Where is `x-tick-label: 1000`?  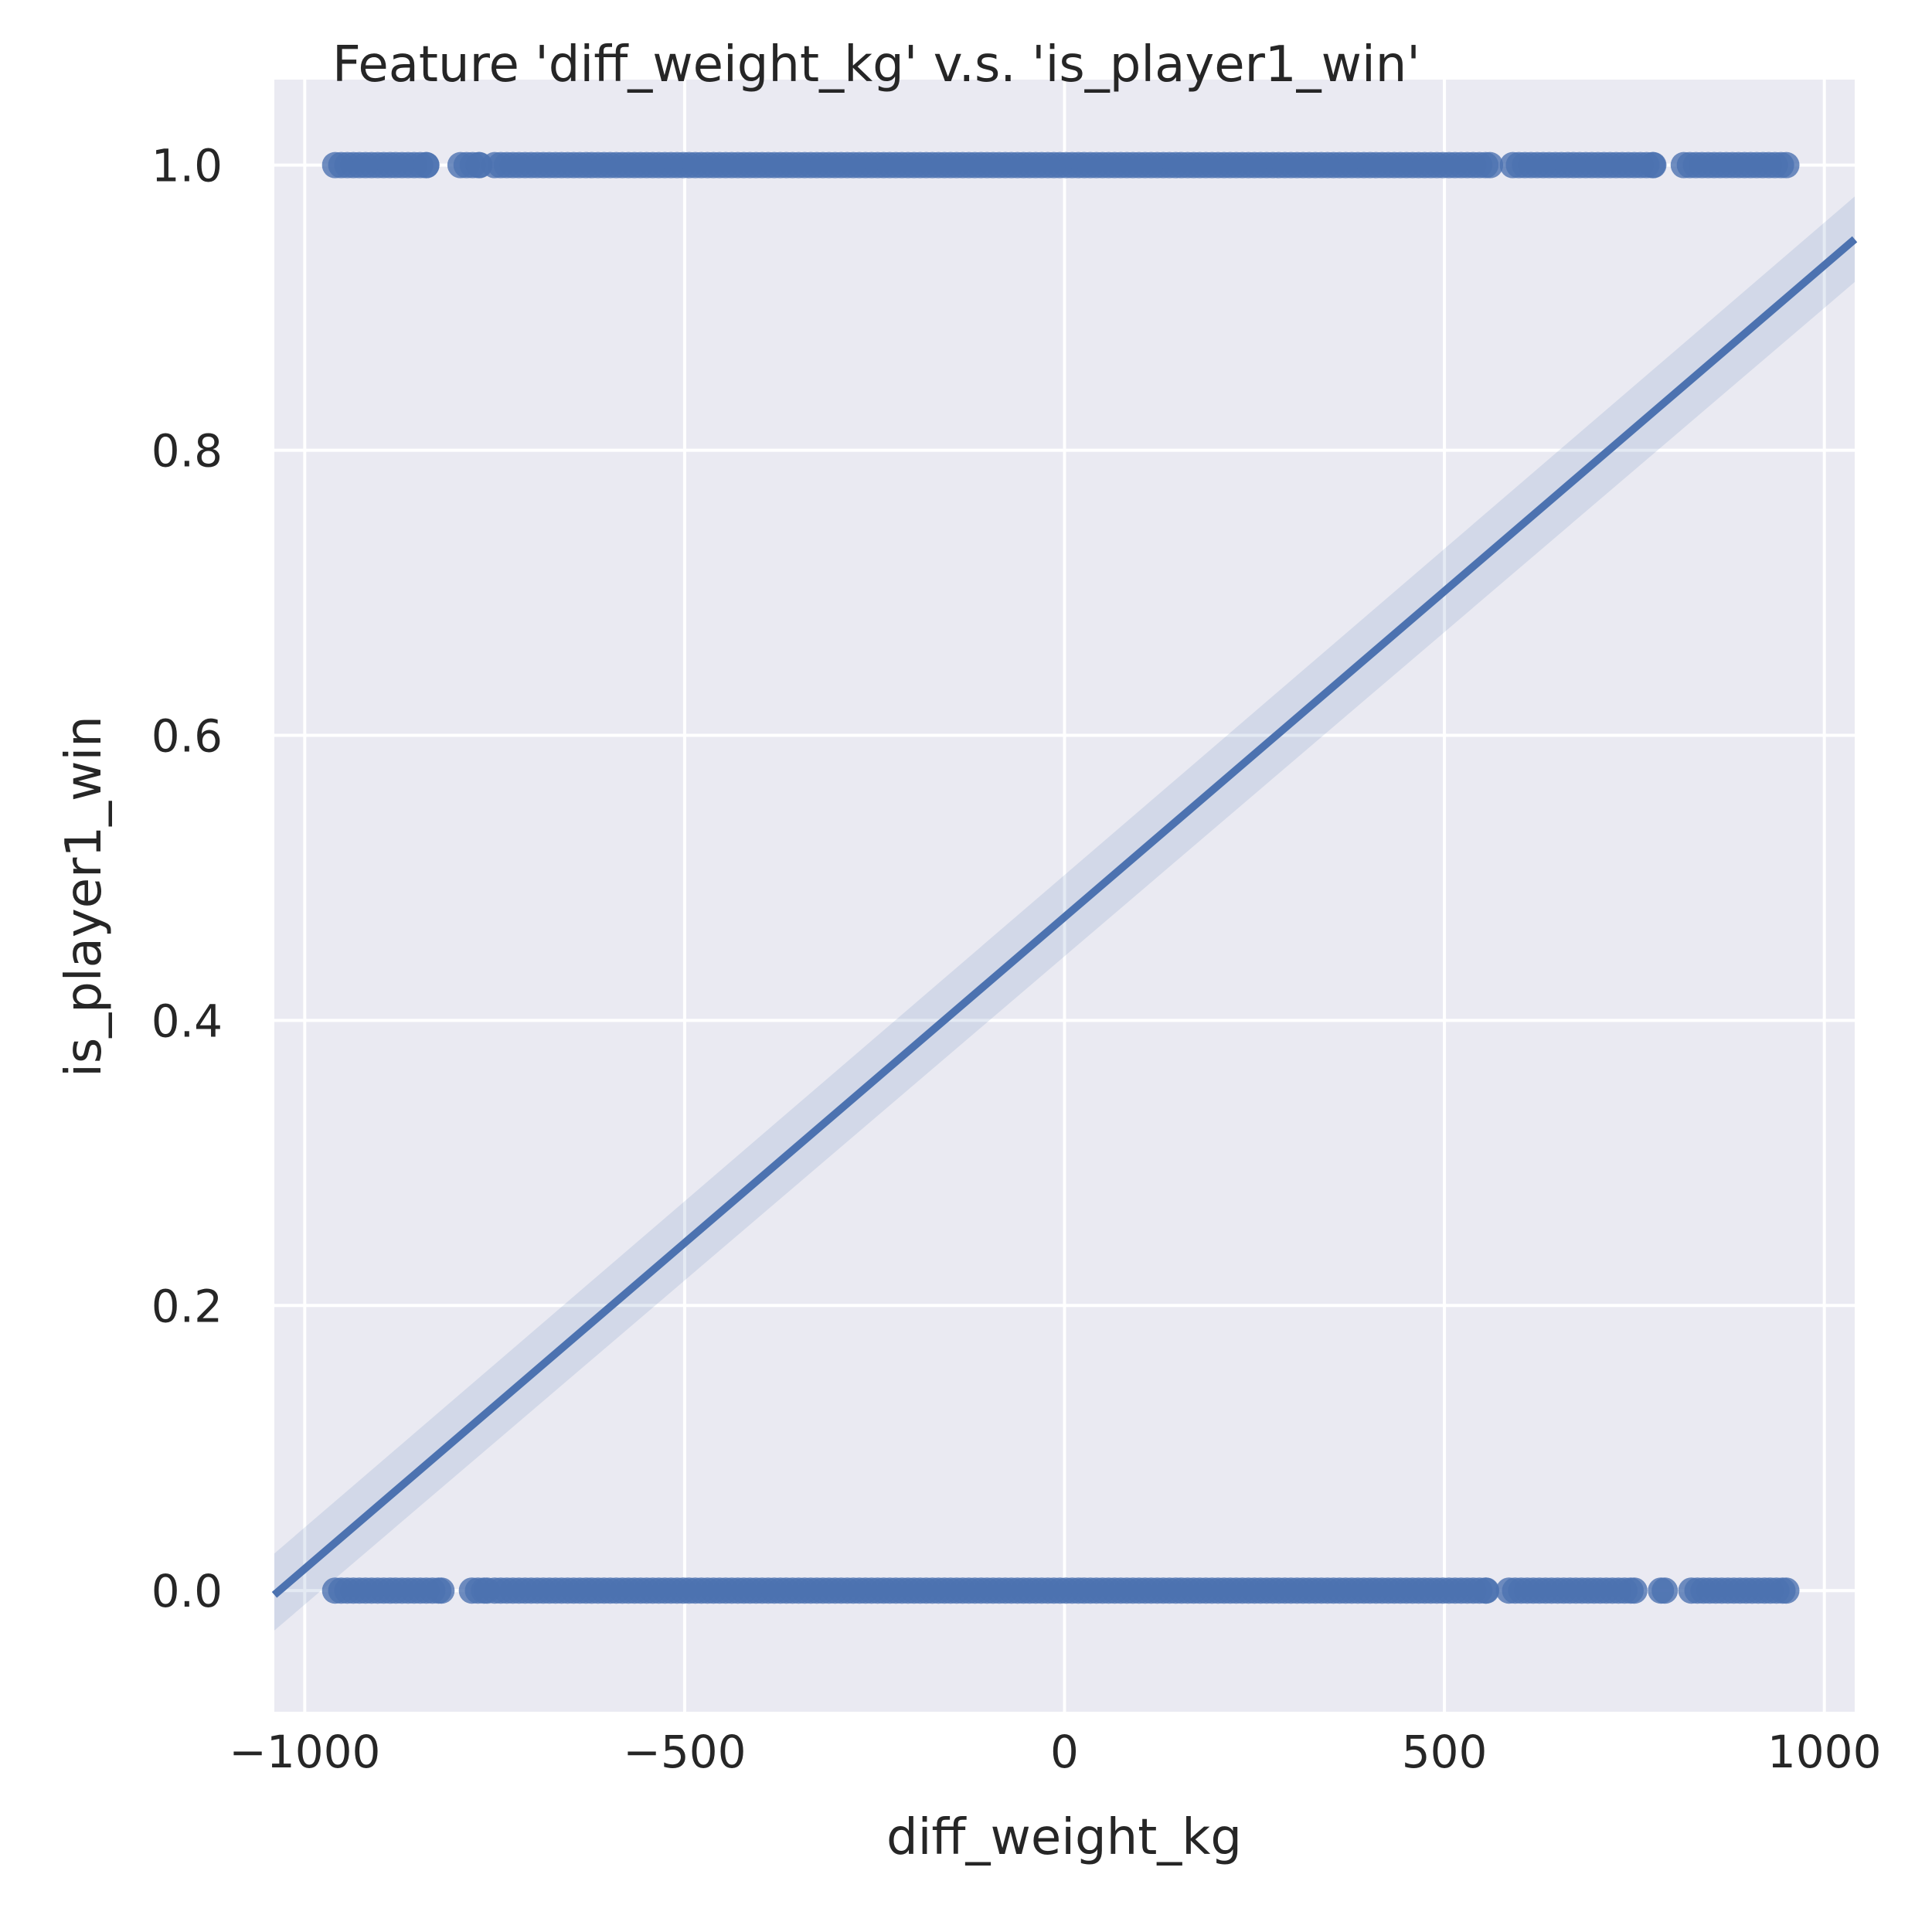 x-tick-label: 1000 is located at coordinates (1825, 1752).